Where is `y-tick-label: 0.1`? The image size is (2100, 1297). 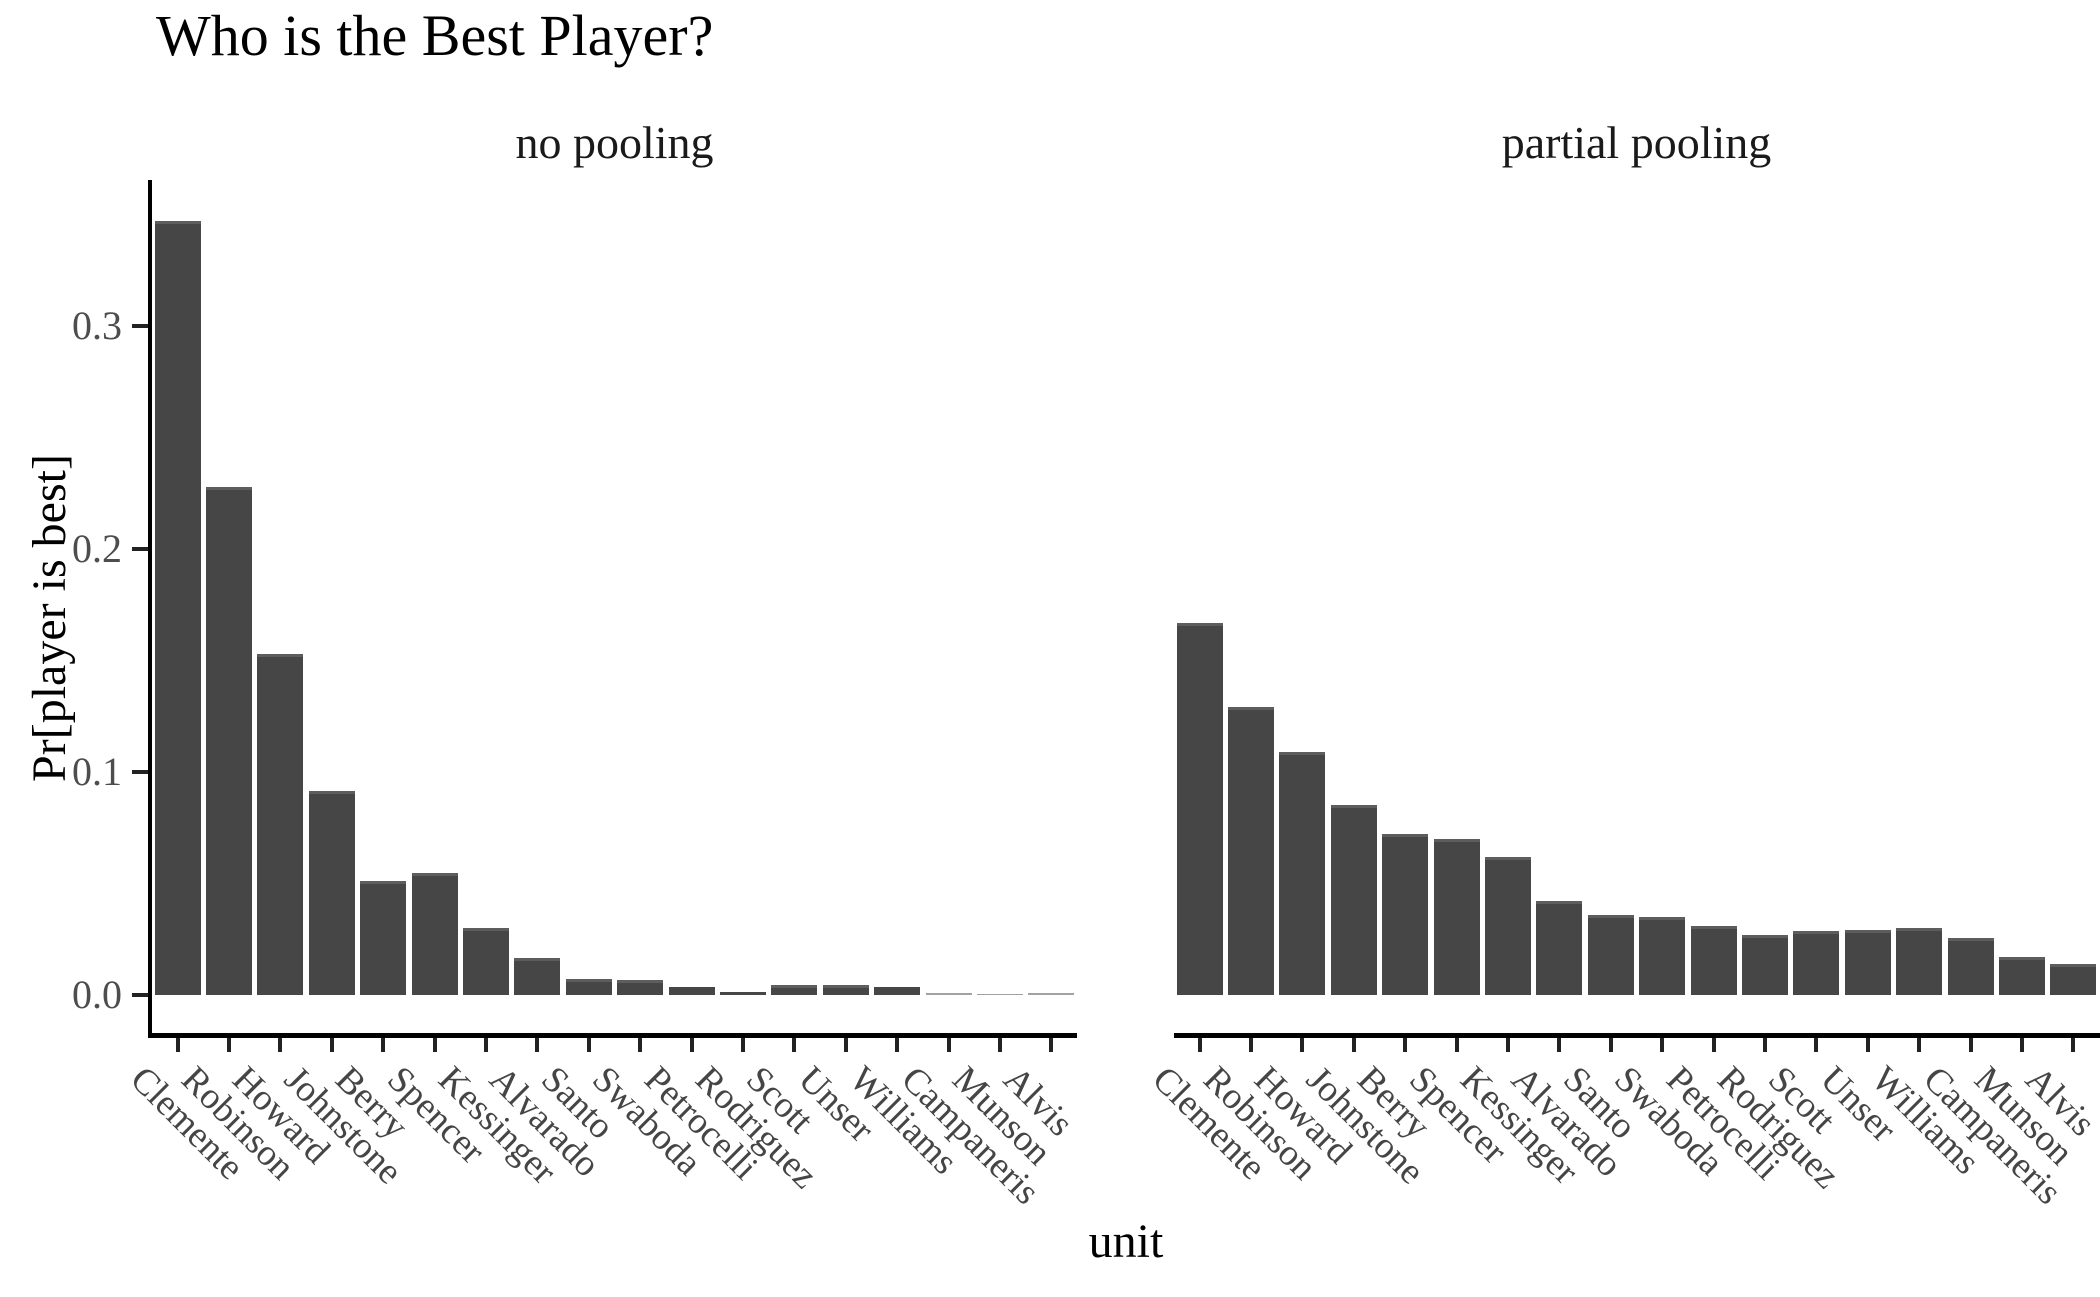 y-tick-label: 0.1 is located at coordinates (97, 771).